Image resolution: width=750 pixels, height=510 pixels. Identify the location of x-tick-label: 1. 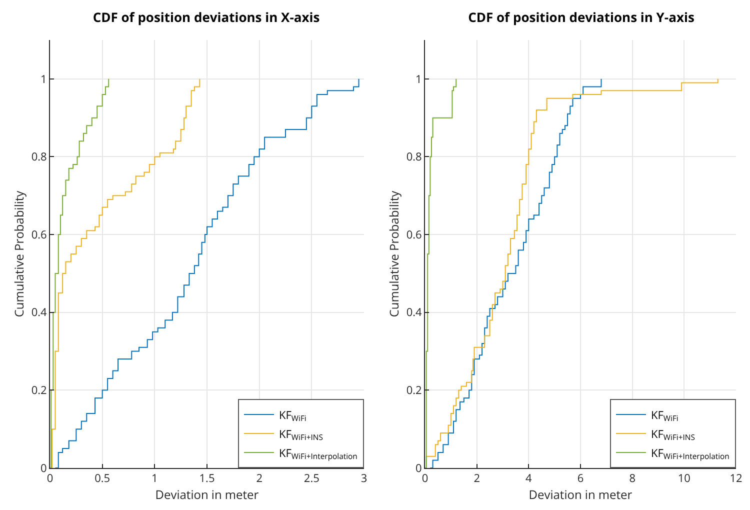
(155, 478).